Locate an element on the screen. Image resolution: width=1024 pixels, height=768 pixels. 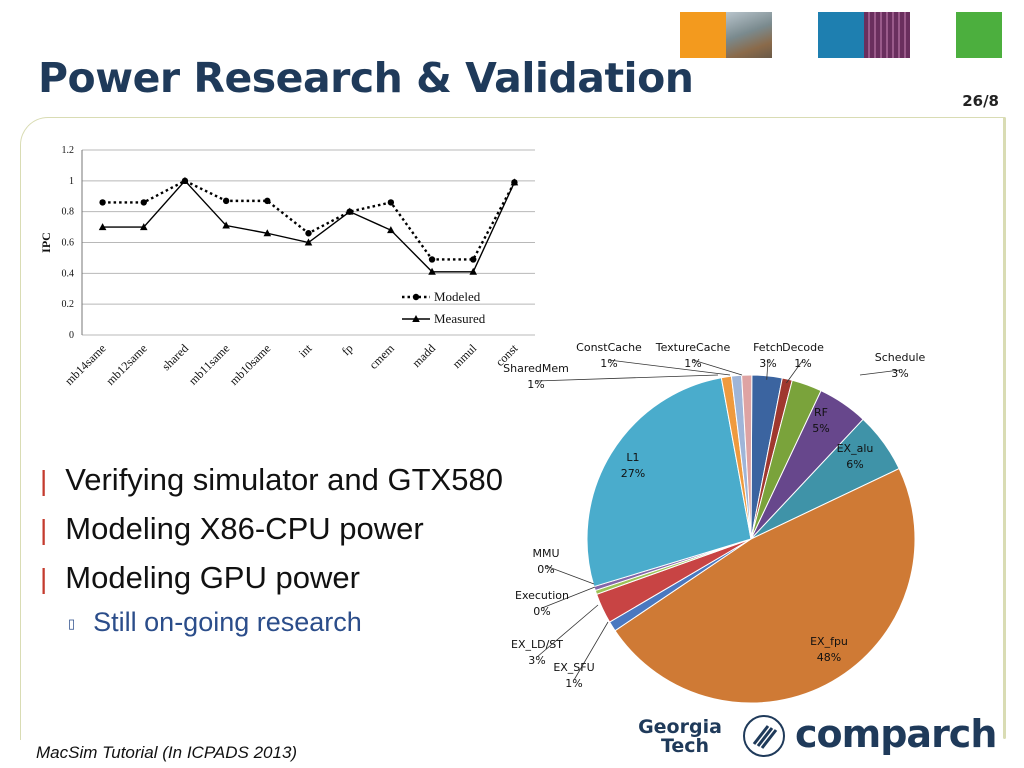
slice-label-execution: Execution is located at coordinates (542, 595).